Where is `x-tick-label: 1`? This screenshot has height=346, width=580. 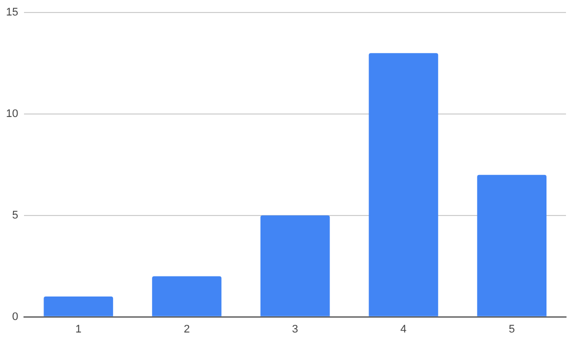
x-tick-label: 1 is located at coordinates (78, 329).